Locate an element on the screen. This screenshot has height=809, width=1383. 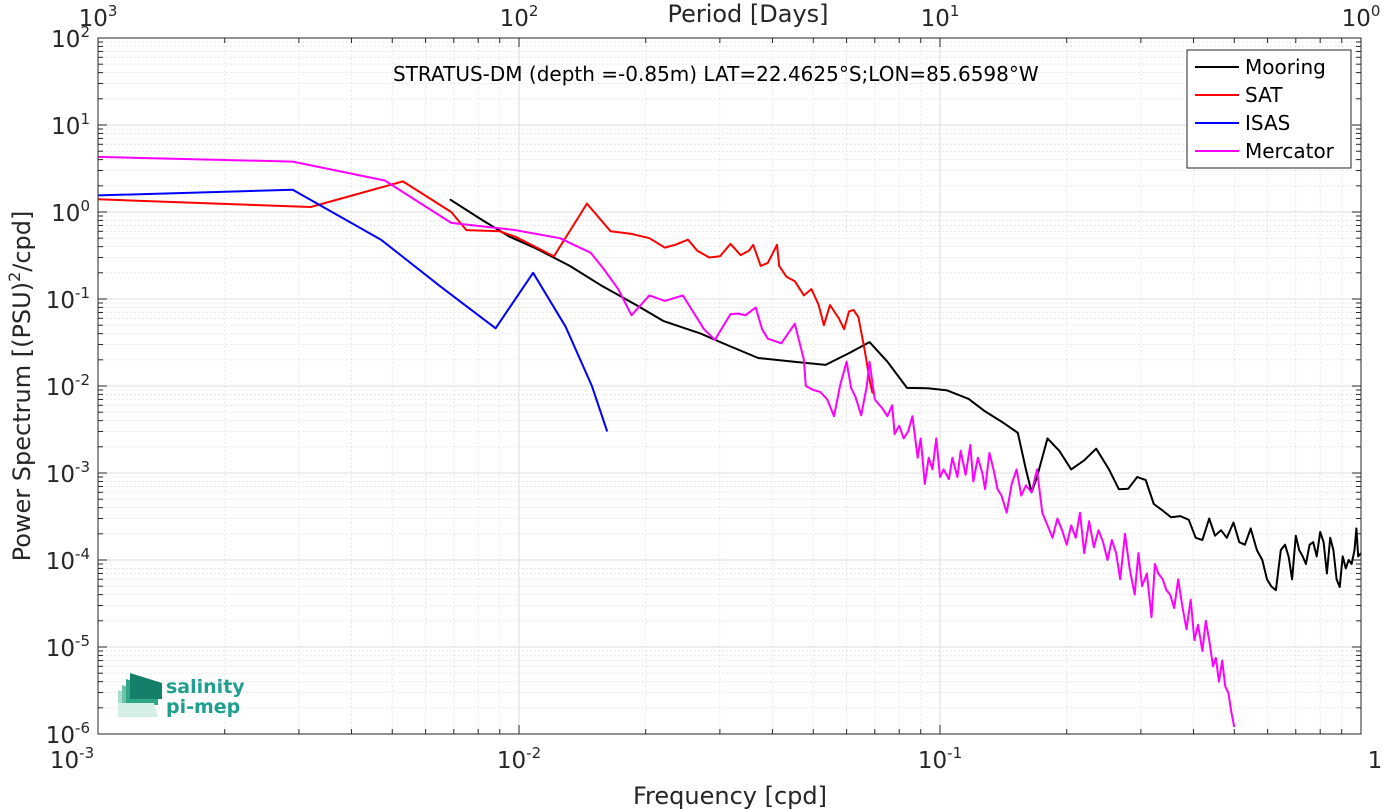
y-tick-label: 10⁻⁴ is located at coordinates (68, 560).